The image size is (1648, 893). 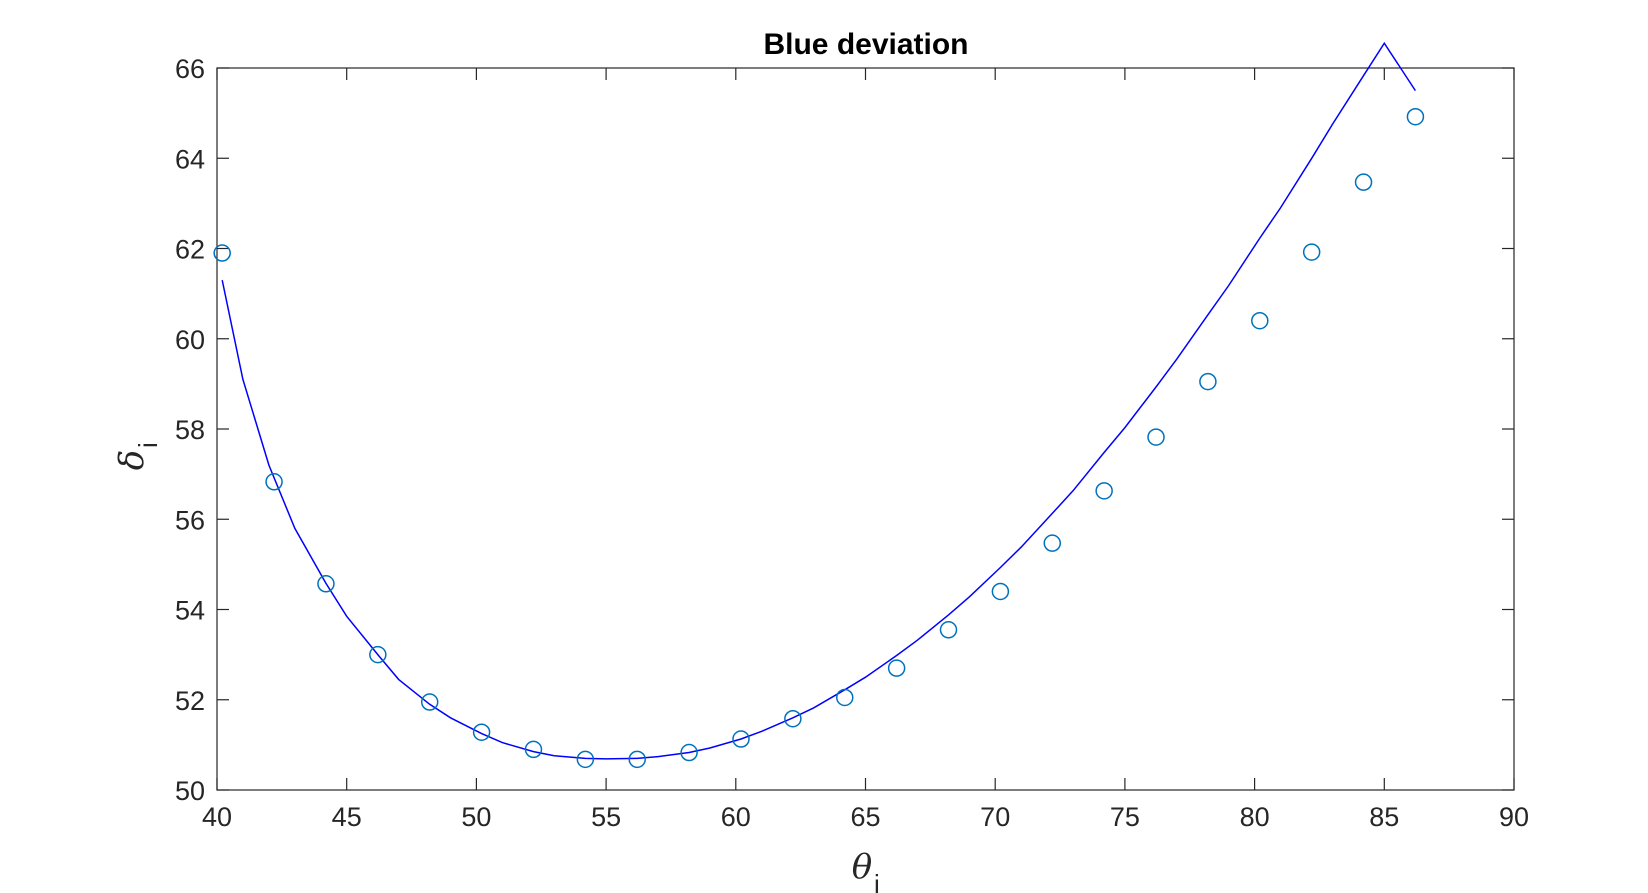 I want to click on x-tick-label: 50, so click(x=476, y=817).